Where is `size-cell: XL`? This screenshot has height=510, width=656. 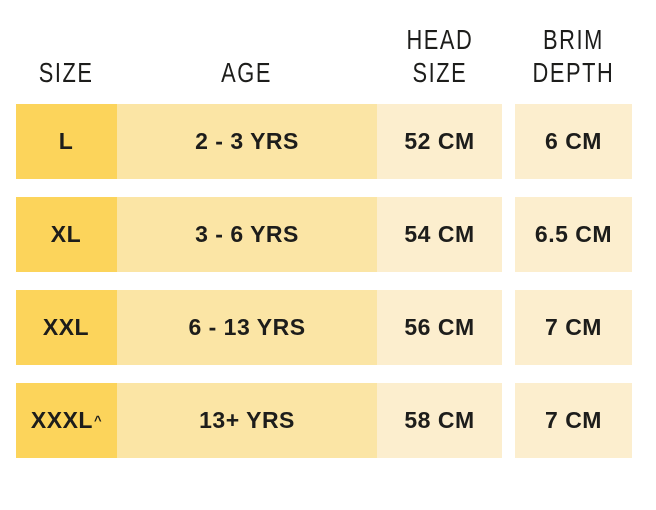
size-cell: XL is located at coordinates (66, 234).